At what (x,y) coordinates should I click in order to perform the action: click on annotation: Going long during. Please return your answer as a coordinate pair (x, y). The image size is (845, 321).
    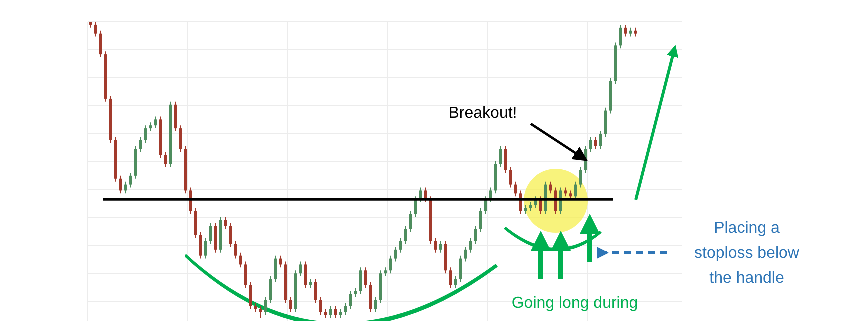
    Looking at the image, I should click on (575, 303).